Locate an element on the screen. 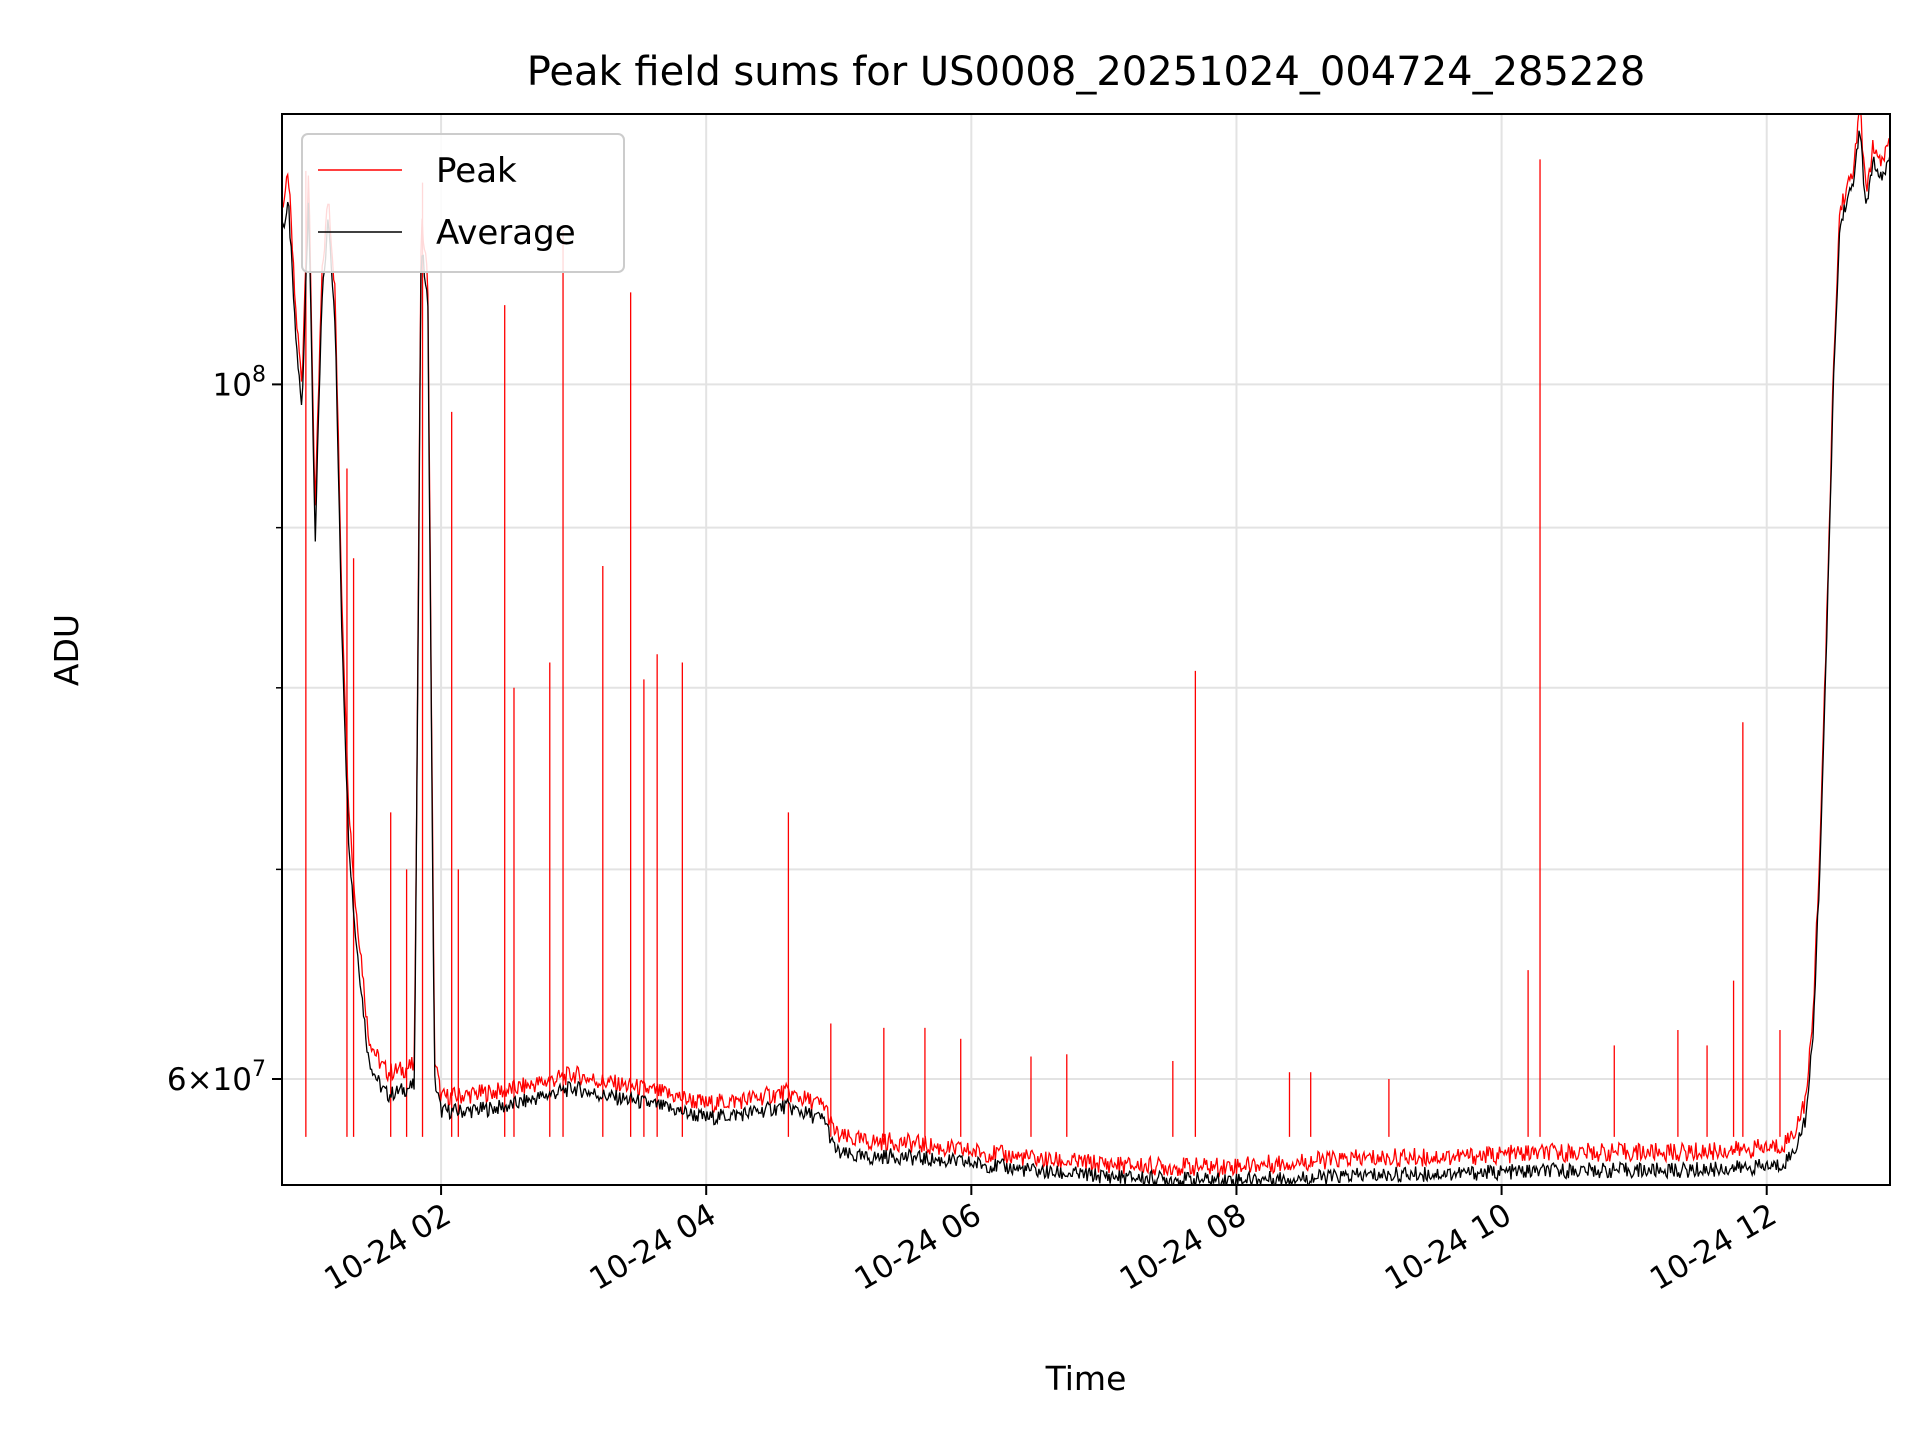 The width and height of the screenshot is (1920, 1440). y-axis-label: ADU is located at coordinates (66, 650).